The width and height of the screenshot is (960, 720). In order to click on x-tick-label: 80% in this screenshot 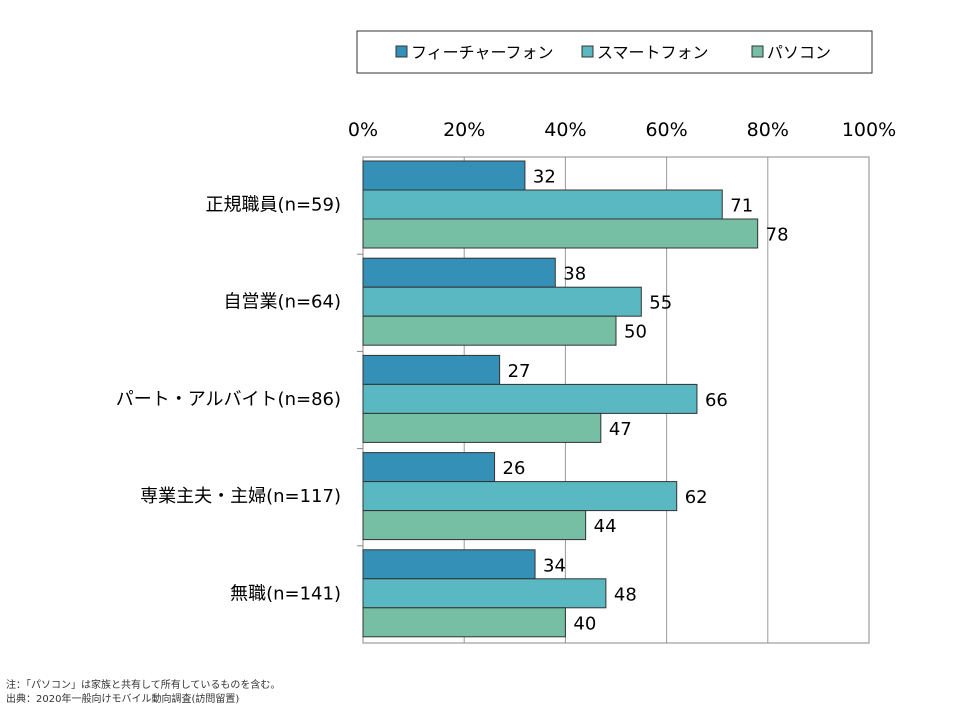, I will do `click(768, 130)`.